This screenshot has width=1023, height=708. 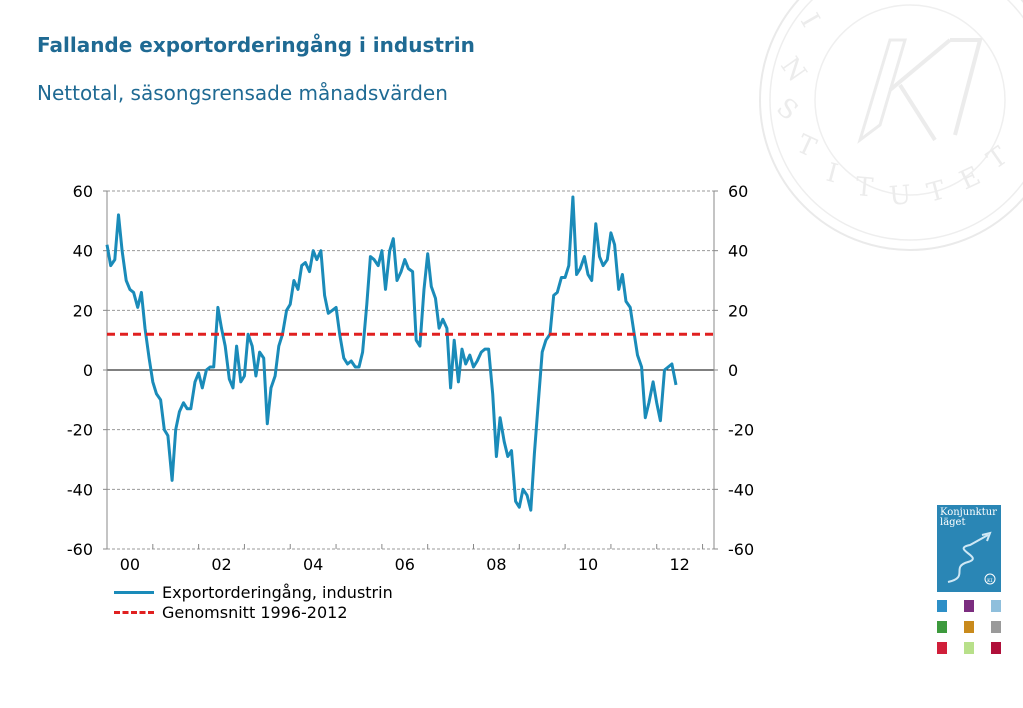 I want to click on x-tick-label: 00, so click(x=130, y=564).